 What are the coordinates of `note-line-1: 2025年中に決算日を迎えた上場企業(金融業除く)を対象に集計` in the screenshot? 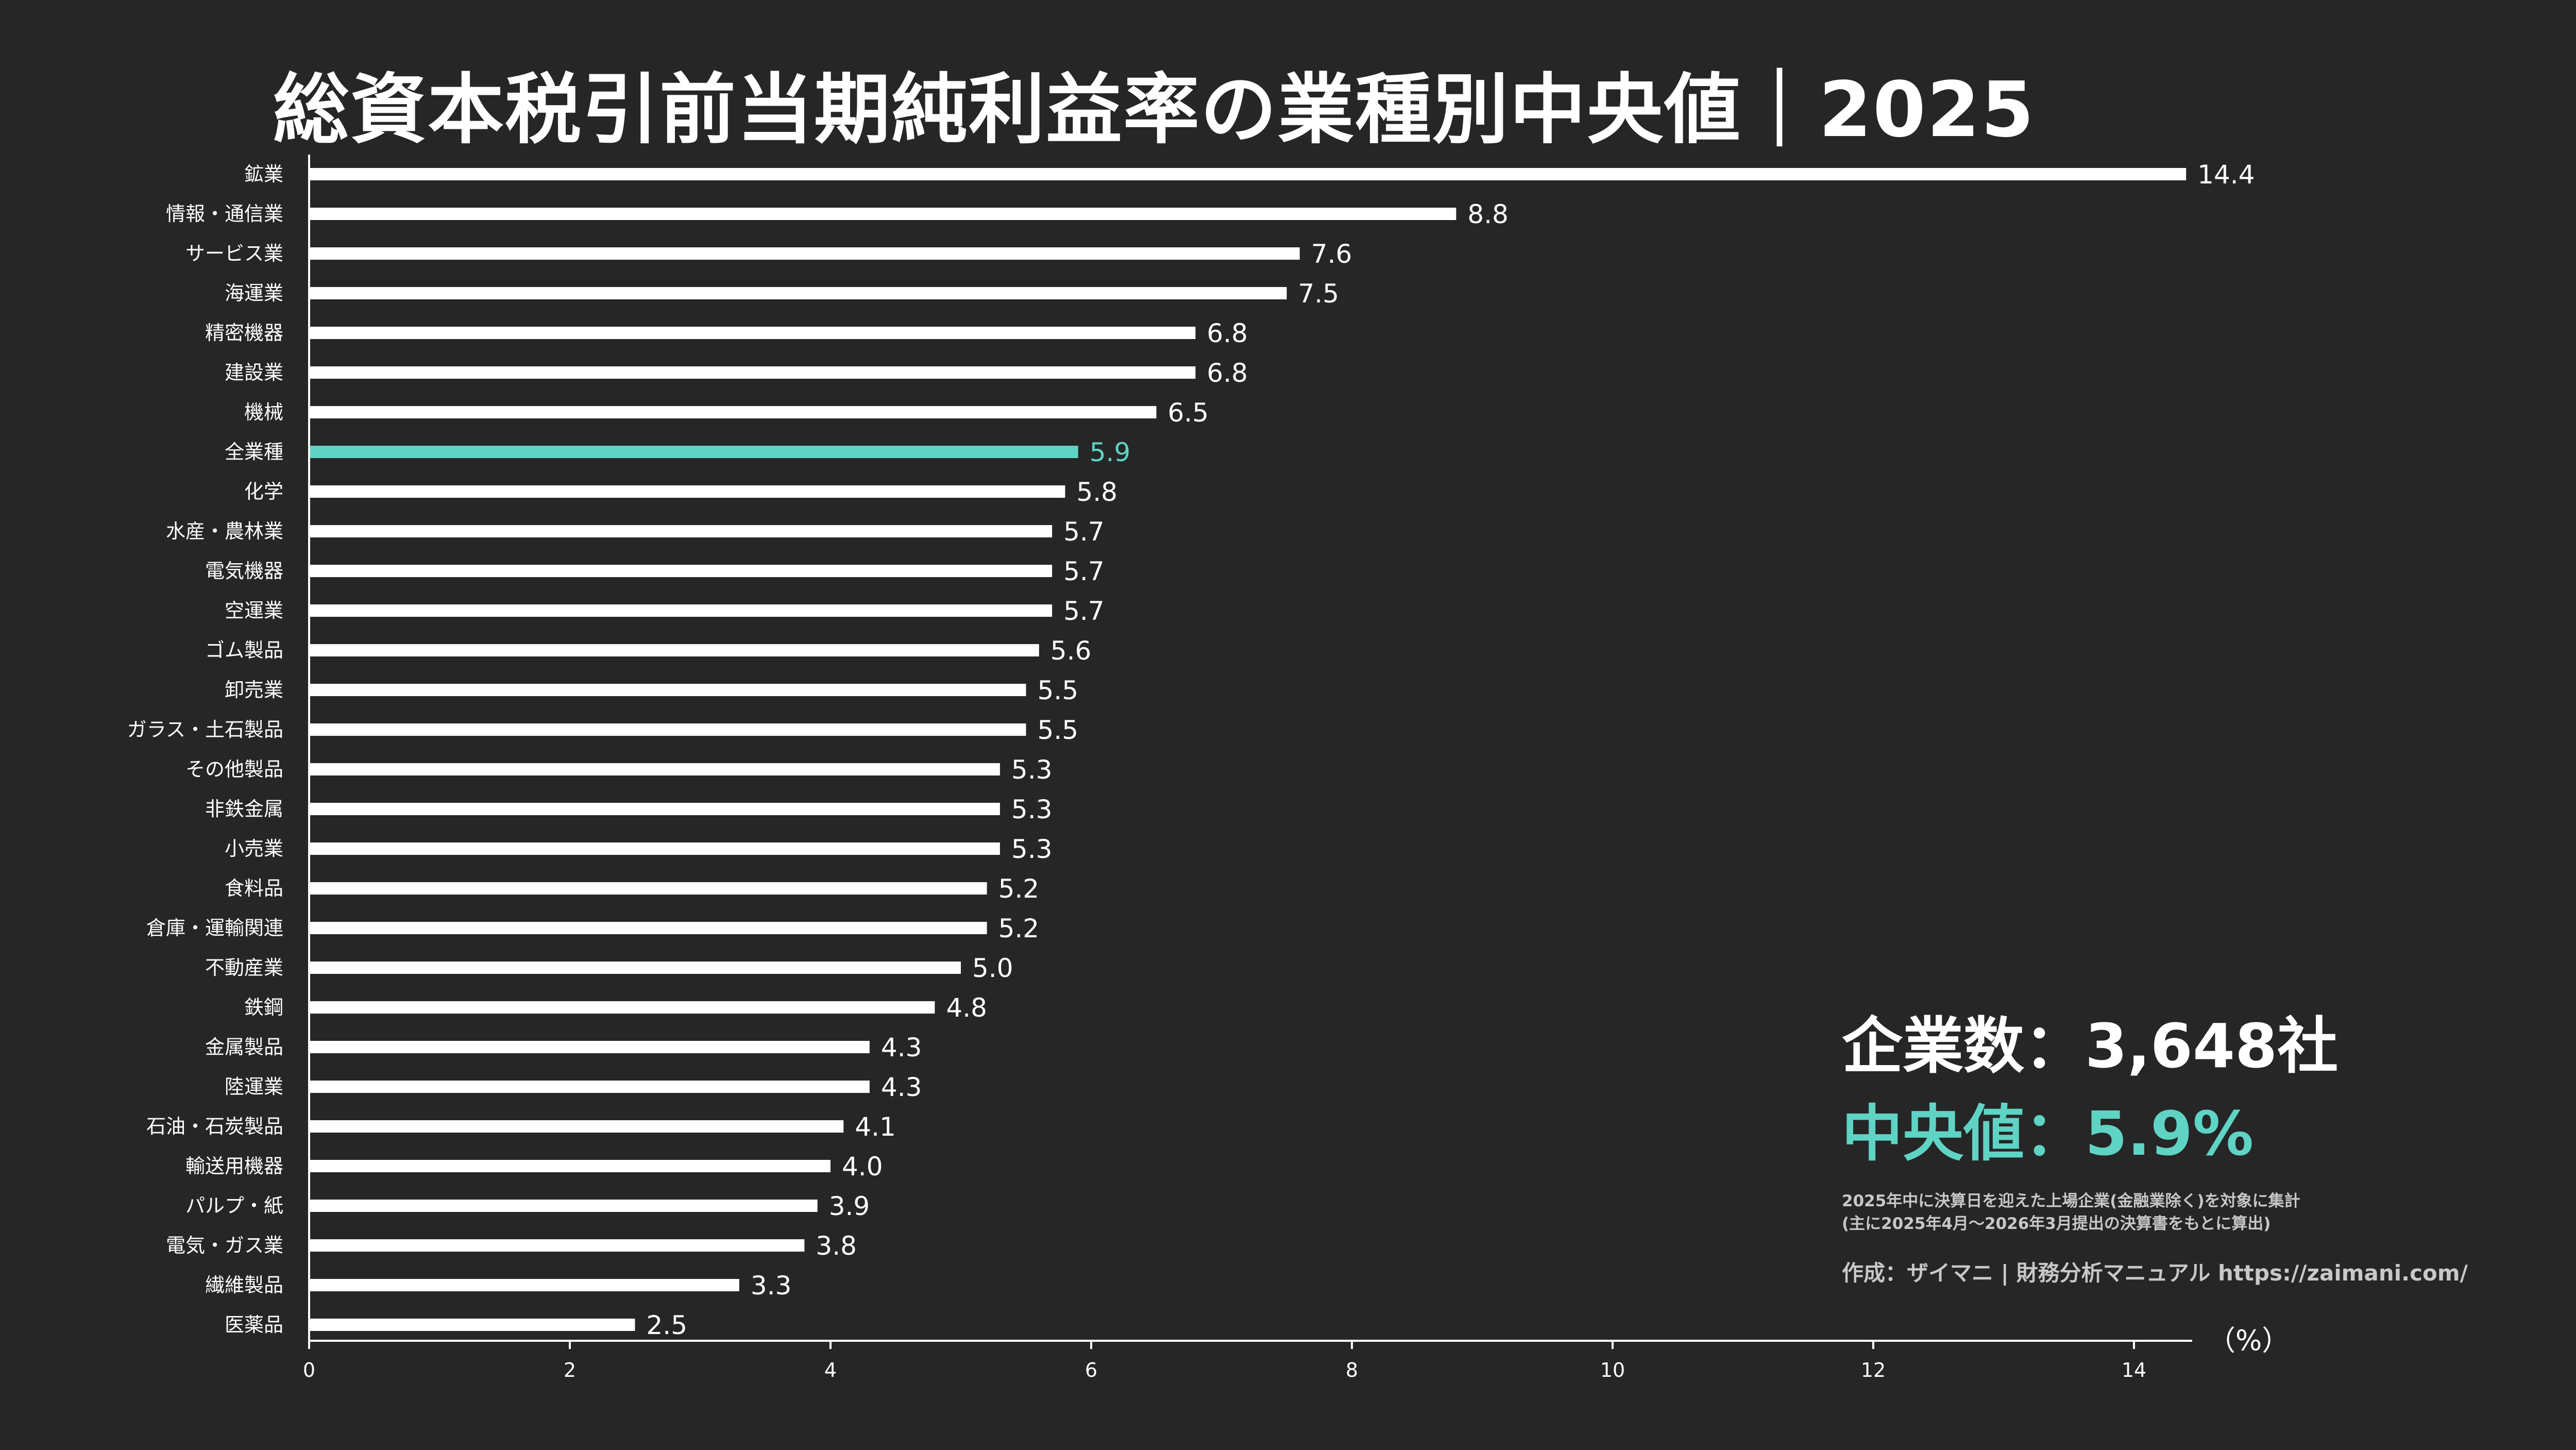 It's located at (2071, 1201).